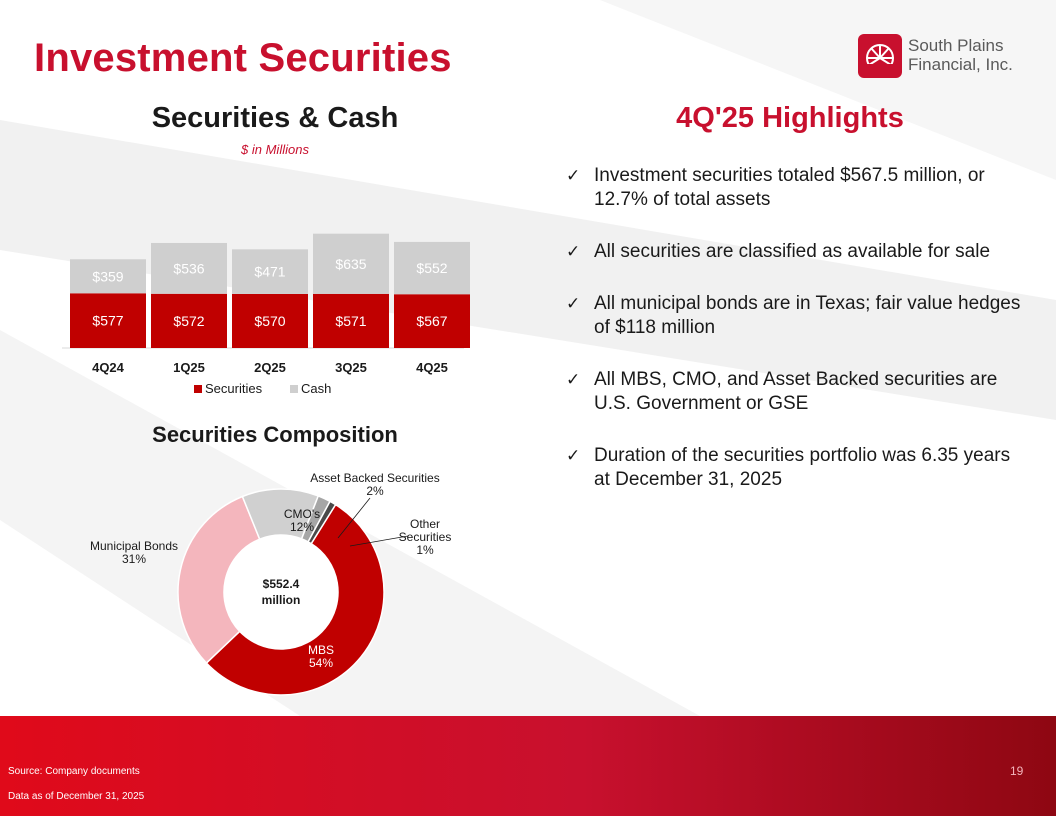 The height and width of the screenshot is (816, 1056). I want to click on securities-bar-label: $571, so click(350, 321).